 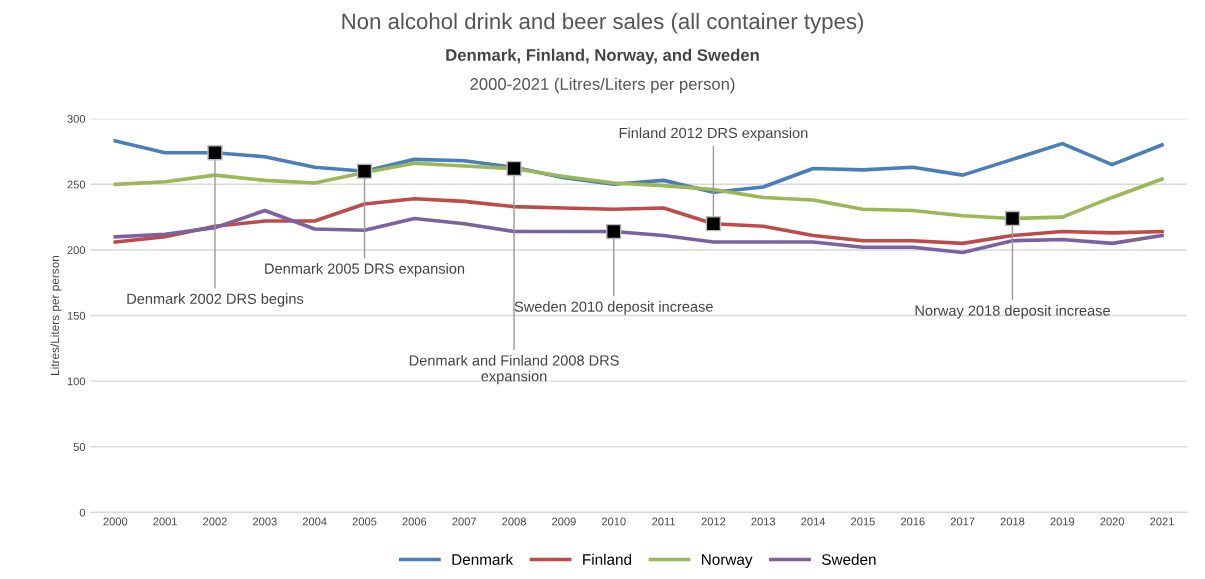 What do you see at coordinates (364, 521) in the screenshot?
I see `x-tick-label: 2005` at bounding box center [364, 521].